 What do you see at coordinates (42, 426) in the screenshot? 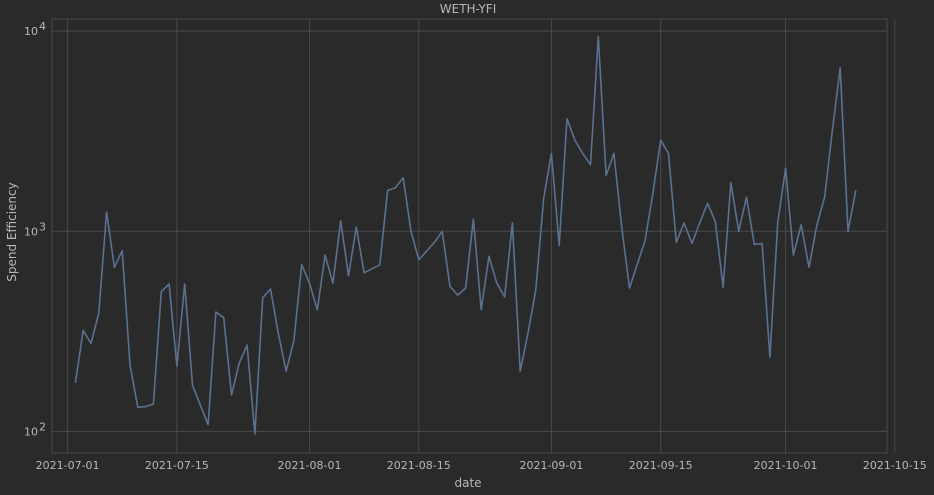
I see `y-tick-exponent: 2` at bounding box center [42, 426].